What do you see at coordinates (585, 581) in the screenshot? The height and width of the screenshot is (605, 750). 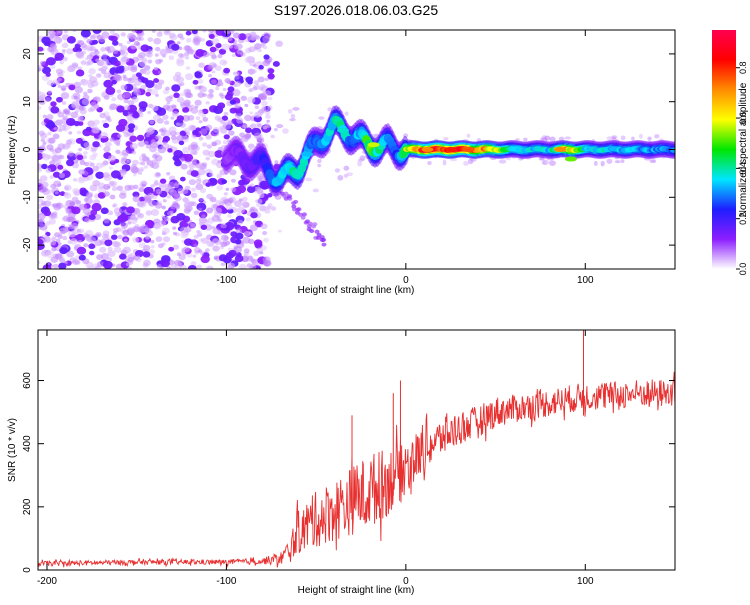 I see `snr-x-tick-label: 100` at bounding box center [585, 581].